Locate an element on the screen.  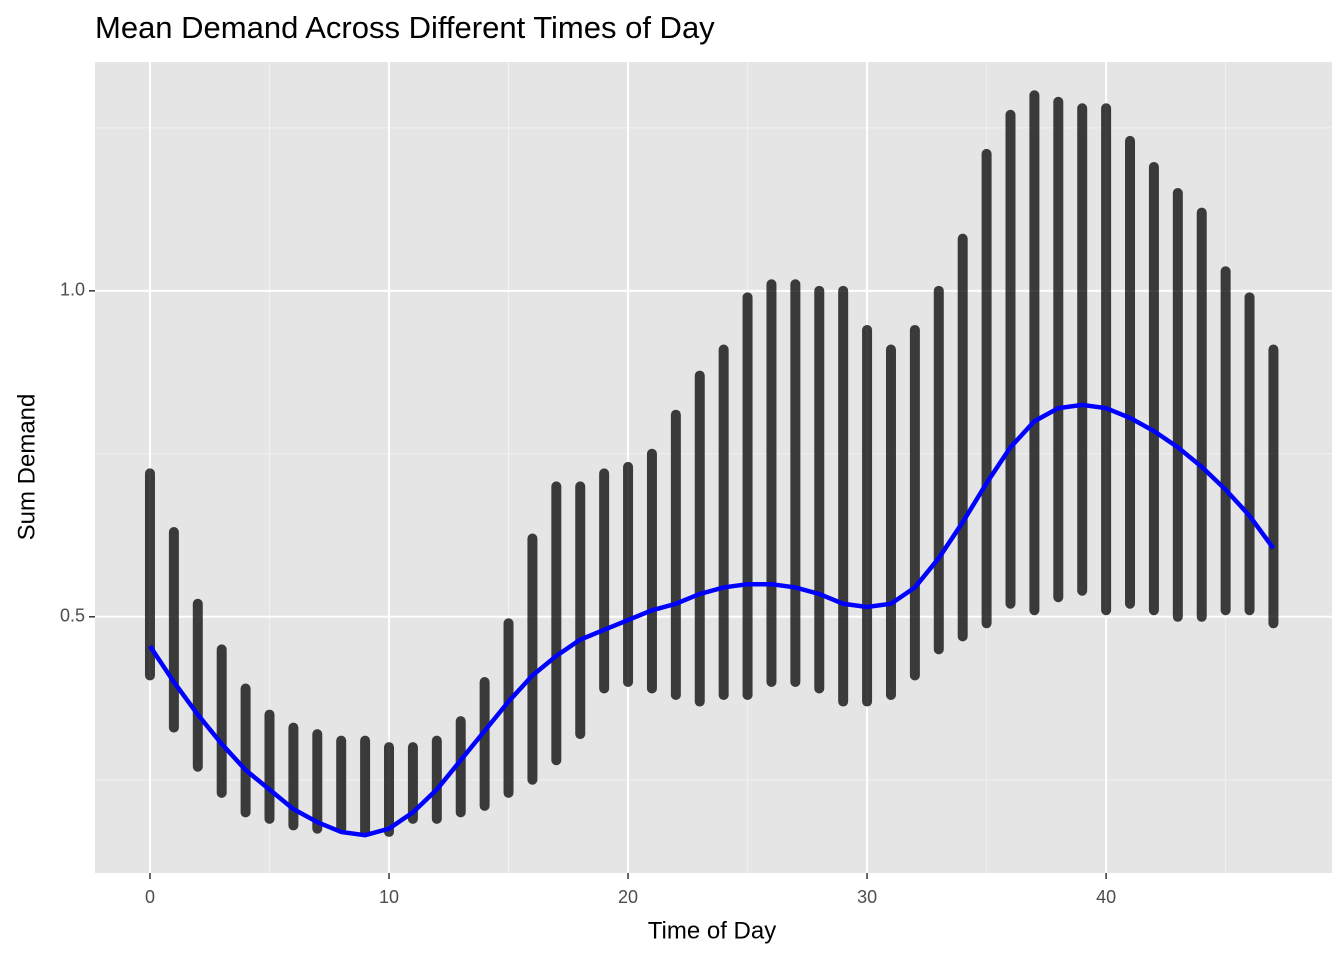
x-tick-label: 40 is located at coordinates (1106, 897).